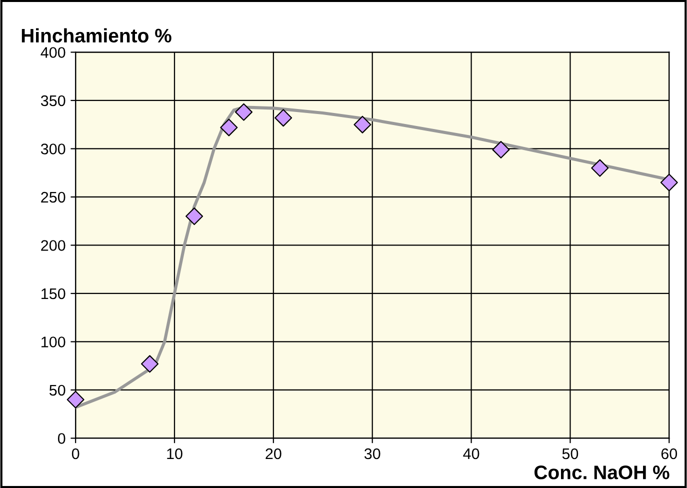 The height and width of the screenshot is (488, 687). Describe the element at coordinates (53, 197) in the screenshot. I see `y-tick-label: 250` at that location.